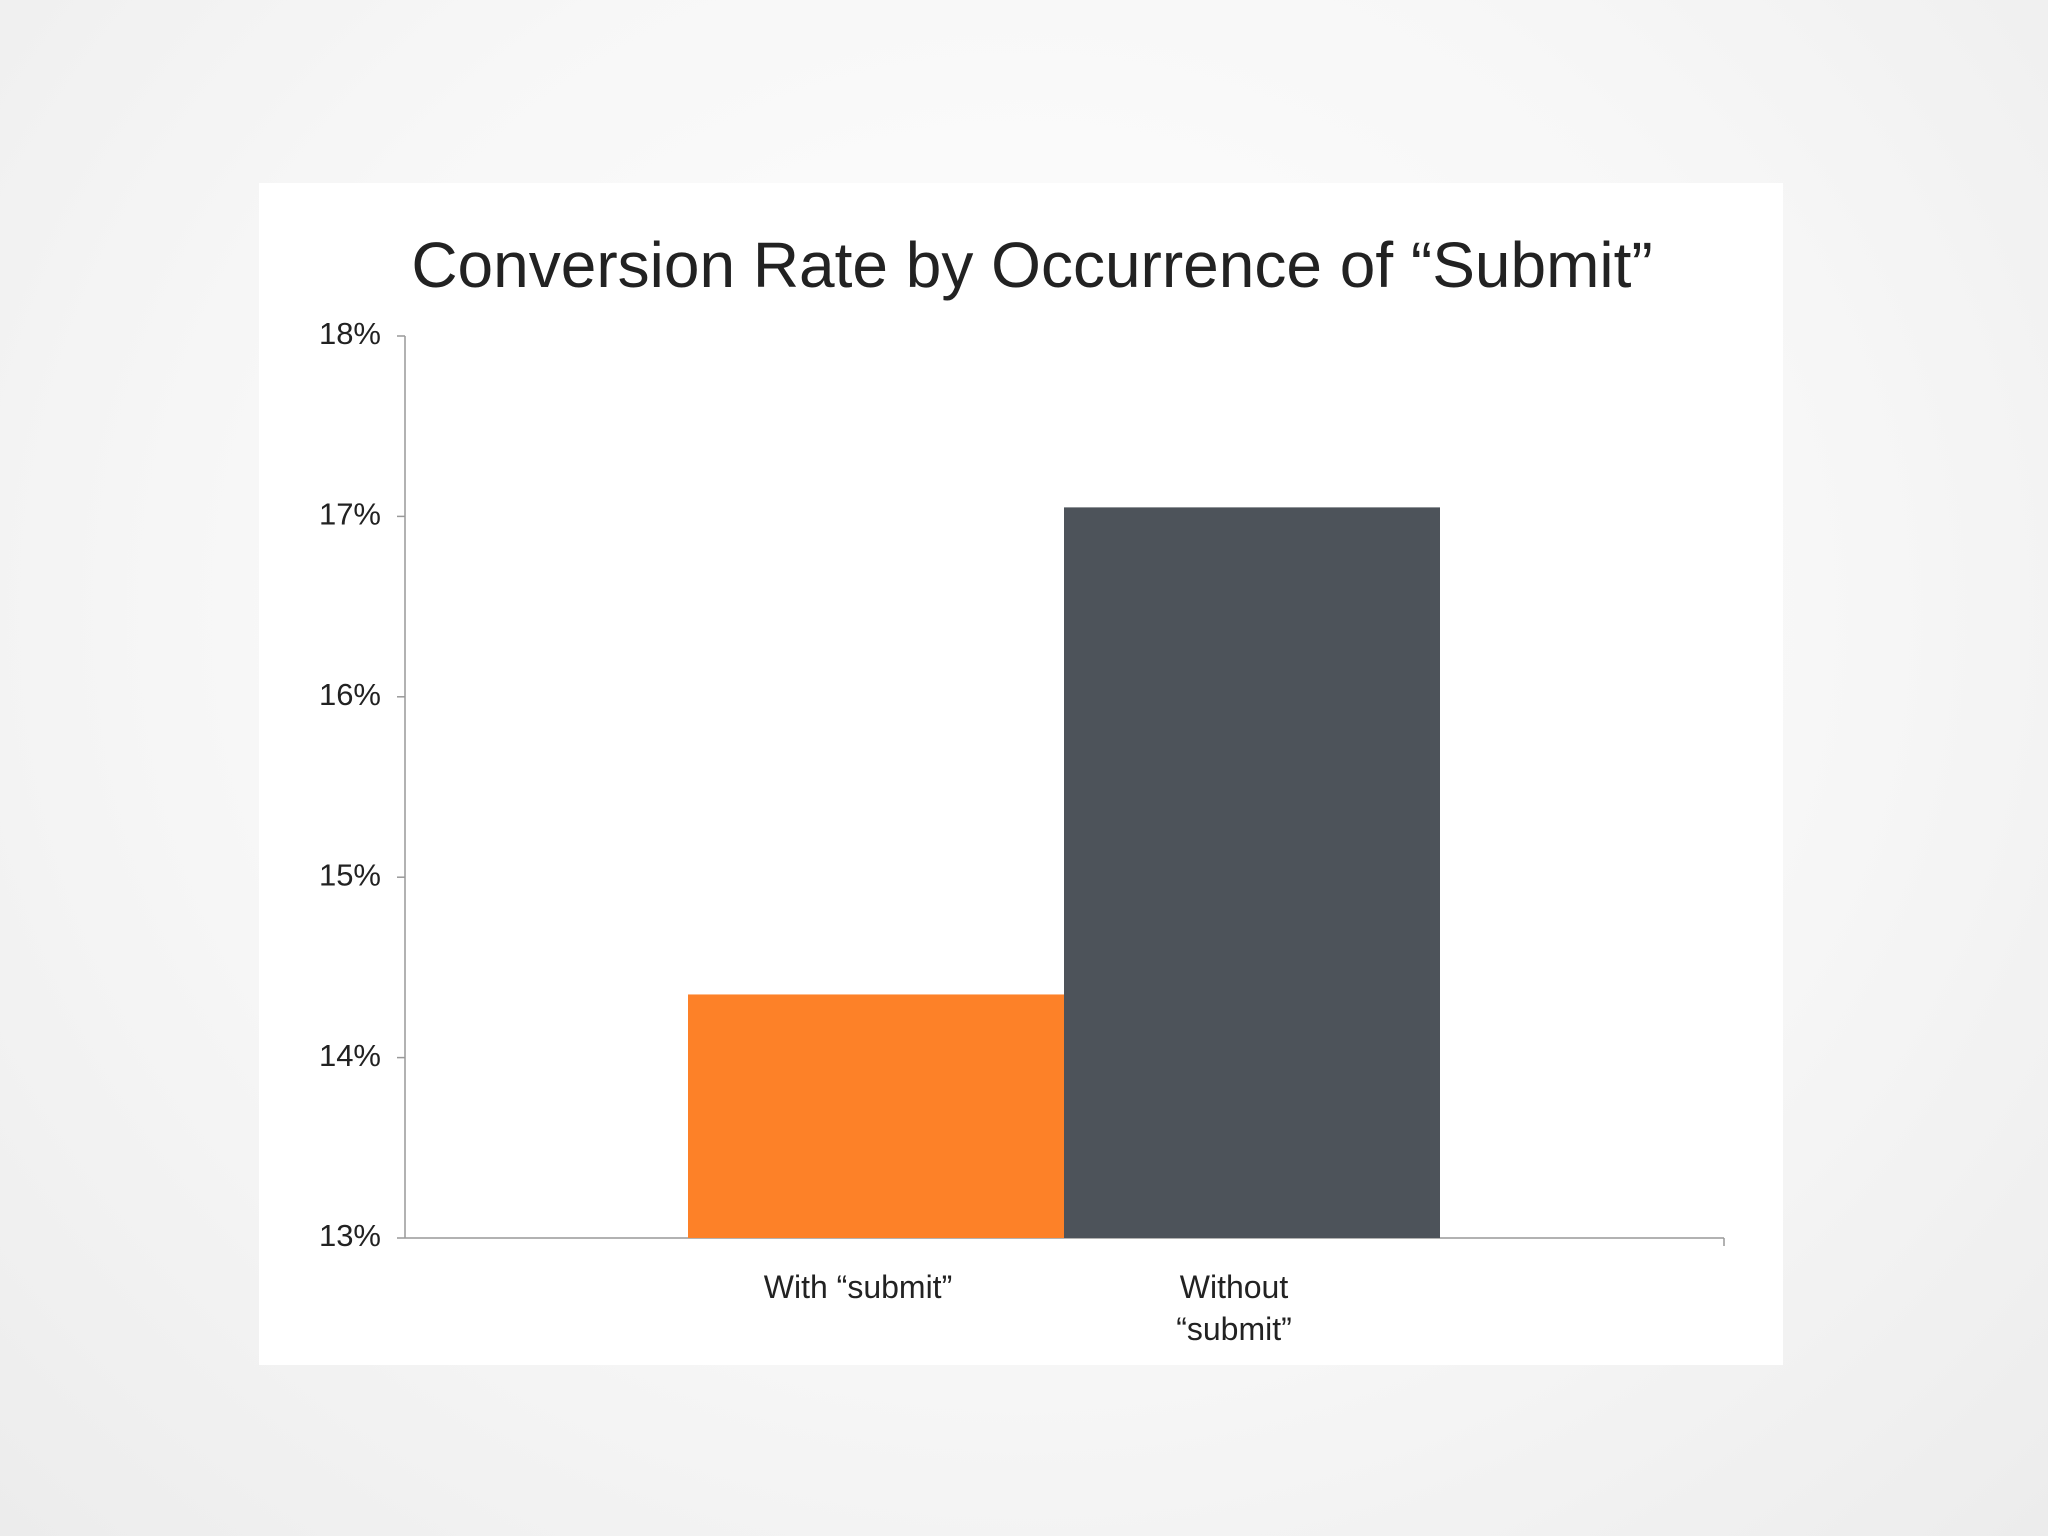 Image resolution: width=2048 pixels, height=1536 pixels. What do you see at coordinates (1234, 1308) in the screenshot?
I see `x-tick-label: Without “submit”` at bounding box center [1234, 1308].